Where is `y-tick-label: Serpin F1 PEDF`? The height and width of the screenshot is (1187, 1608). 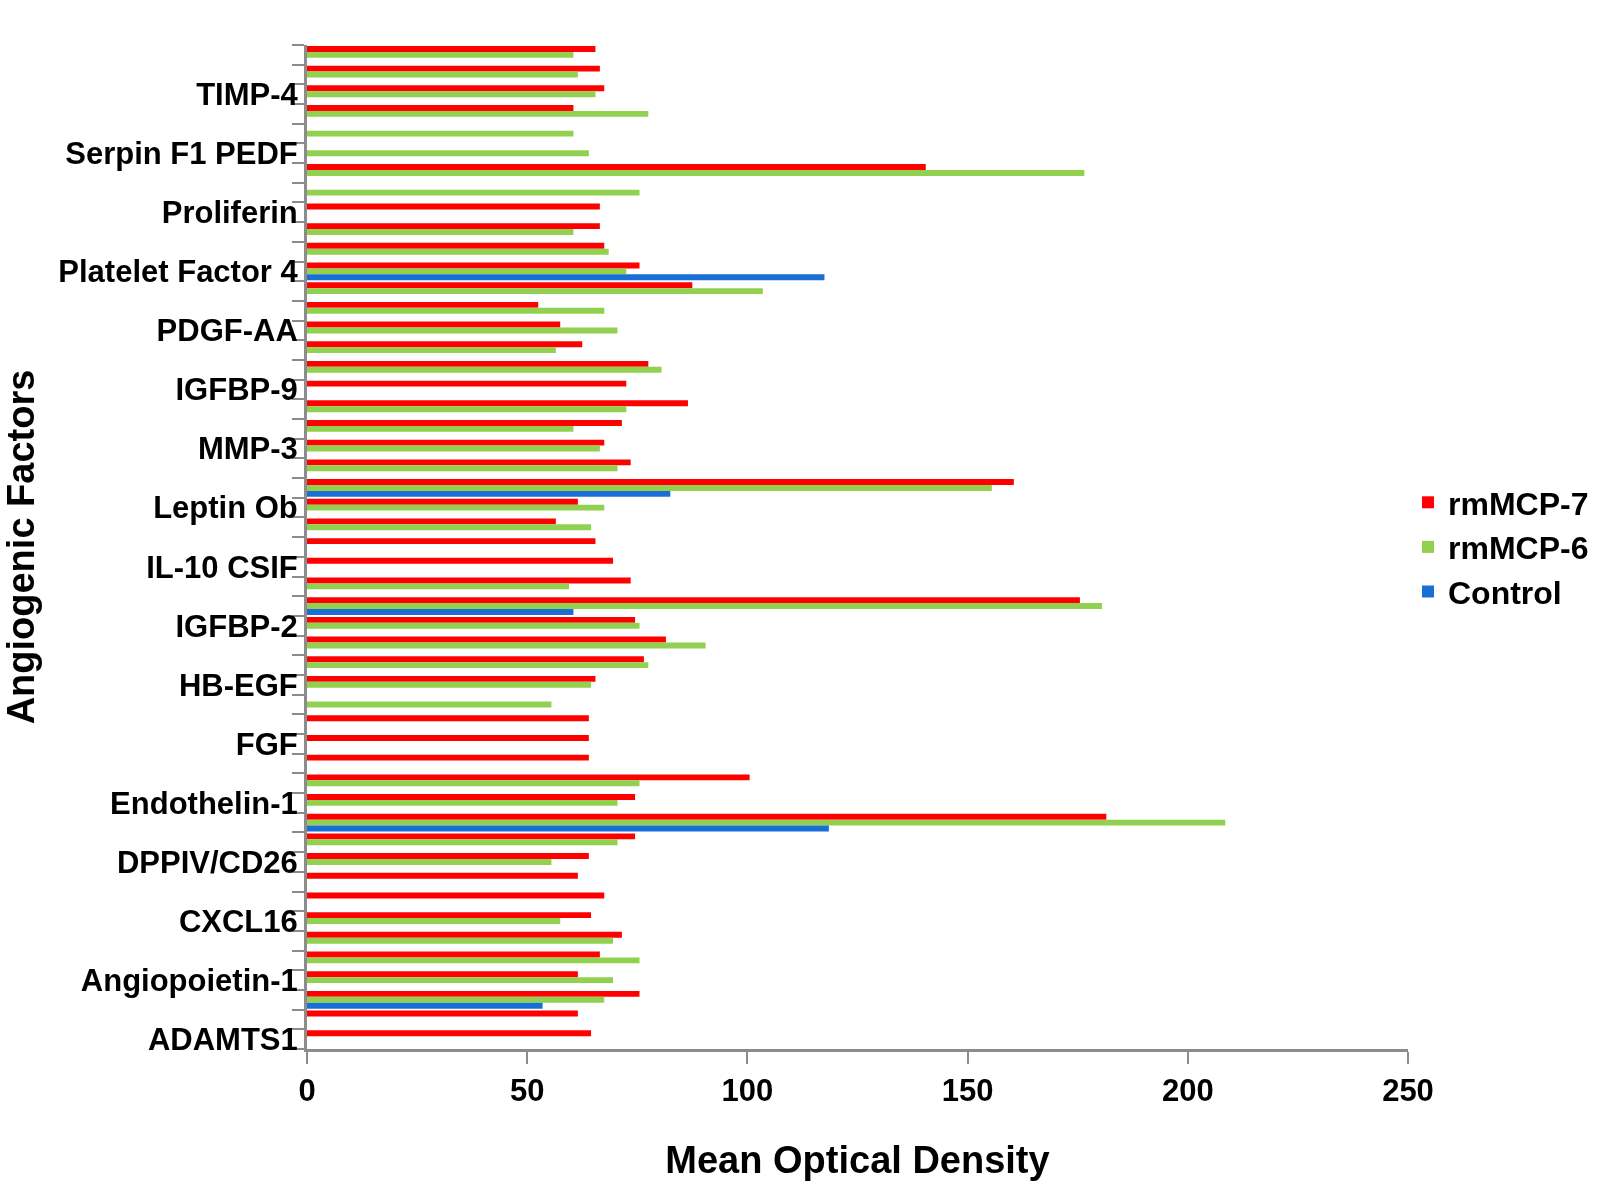
y-tick-label: Serpin F1 PEDF is located at coordinates (181, 154).